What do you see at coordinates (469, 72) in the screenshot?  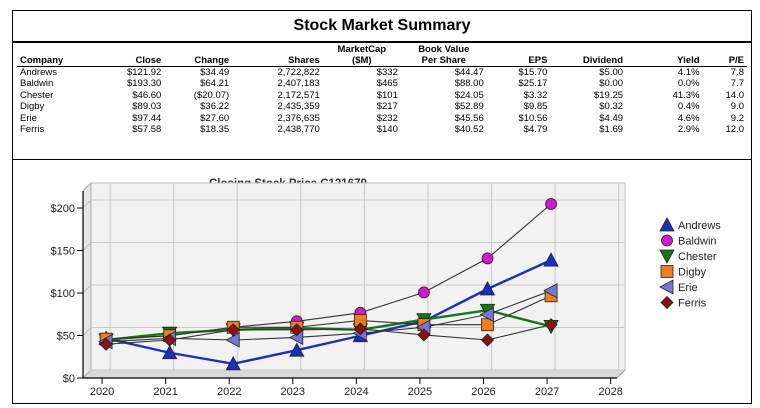 I see `table-cell: $44.47` at bounding box center [469, 72].